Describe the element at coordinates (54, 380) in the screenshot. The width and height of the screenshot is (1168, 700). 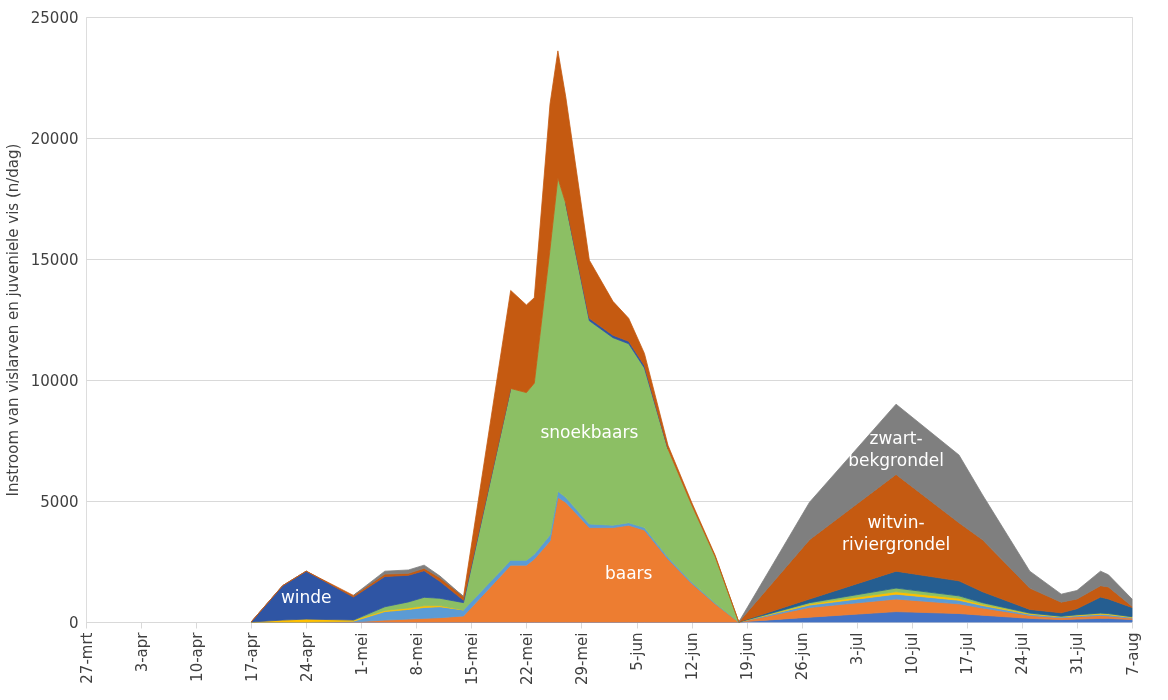
I see `y-tick-label: 10000` at that location.